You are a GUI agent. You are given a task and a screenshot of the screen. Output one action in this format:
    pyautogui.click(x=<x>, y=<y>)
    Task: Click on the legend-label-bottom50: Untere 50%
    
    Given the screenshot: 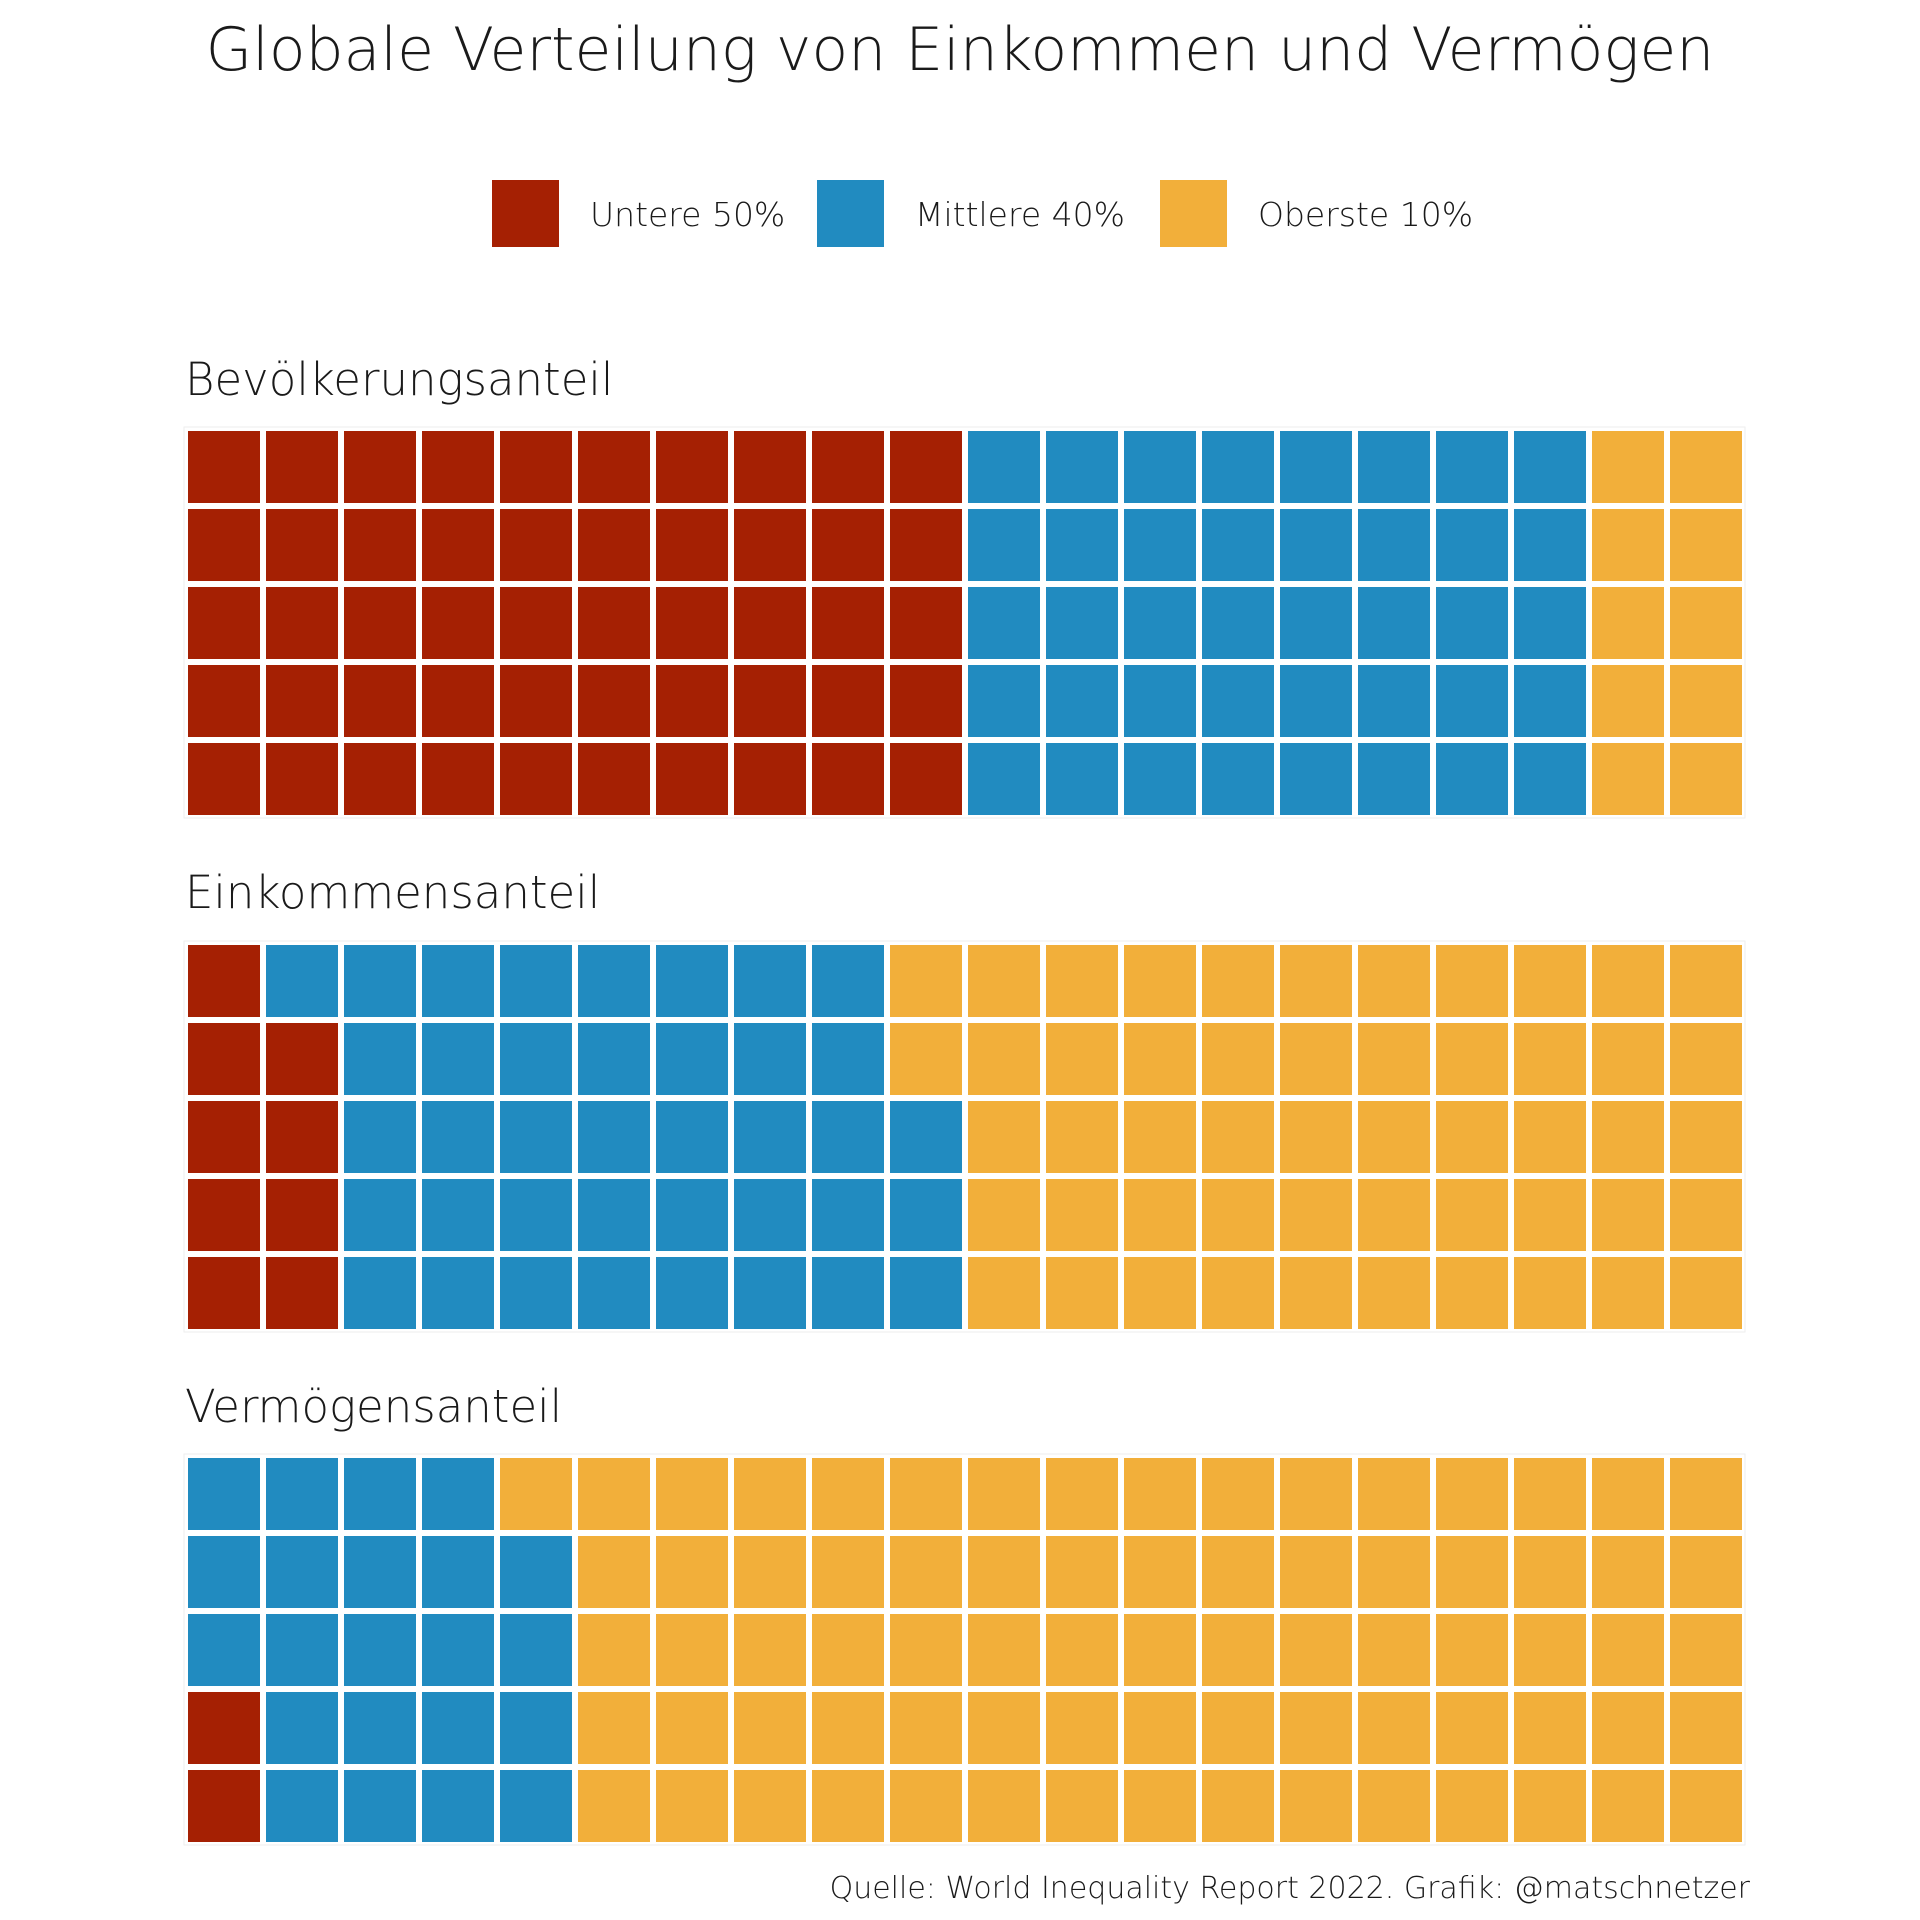 What is the action you would take?
    pyautogui.click(x=687, y=214)
    